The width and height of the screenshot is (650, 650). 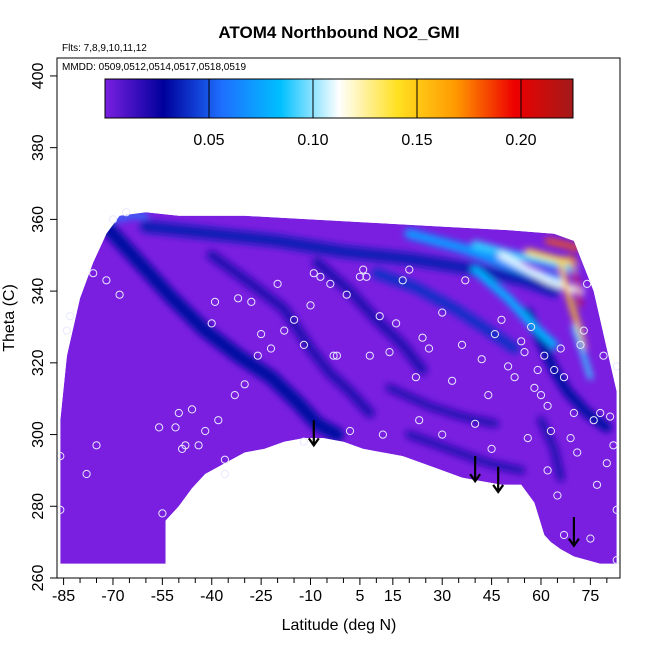 What do you see at coordinates (261, 596) in the screenshot?
I see `x-tick-label: -25` at bounding box center [261, 596].